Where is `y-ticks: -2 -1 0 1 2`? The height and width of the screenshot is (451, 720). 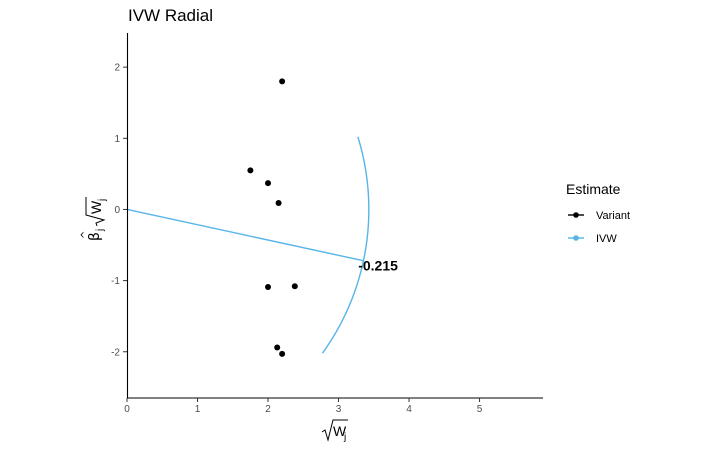
y-ticks: -2 -1 0 1 2 is located at coordinates (119, 210).